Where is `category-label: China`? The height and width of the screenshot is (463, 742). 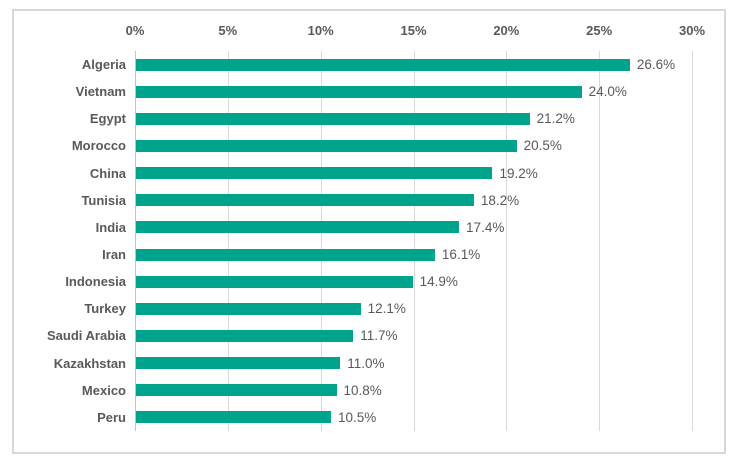
category-label: China is located at coordinates (107, 173).